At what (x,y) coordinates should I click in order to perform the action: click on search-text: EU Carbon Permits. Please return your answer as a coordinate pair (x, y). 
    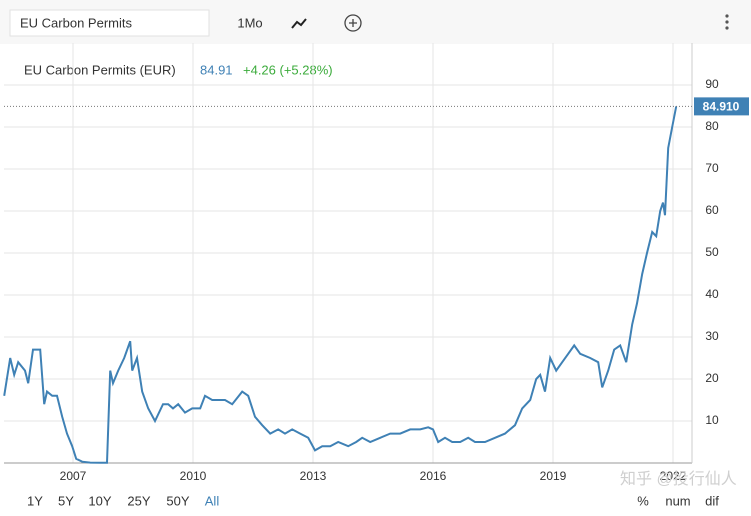
    Looking at the image, I should click on (76, 22).